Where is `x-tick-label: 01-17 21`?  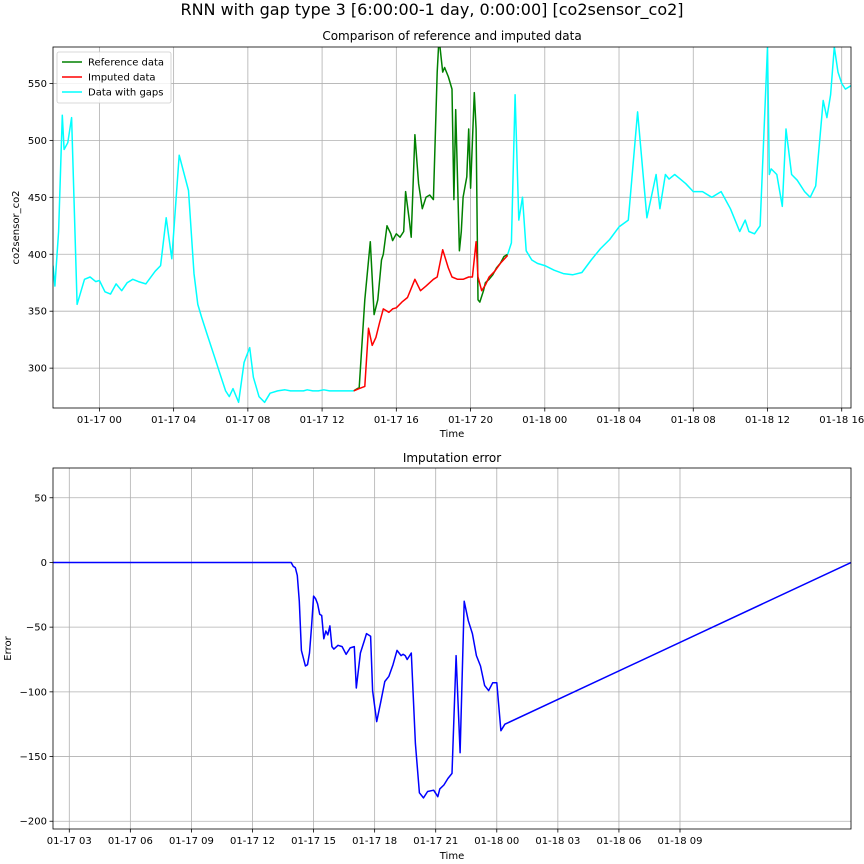
x-tick-label: 01-17 21 is located at coordinates (435, 841).